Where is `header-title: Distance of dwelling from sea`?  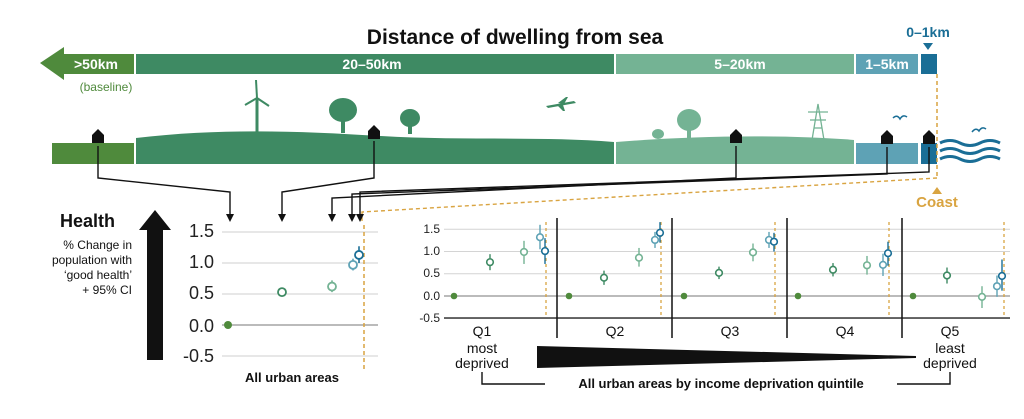 header-title: Distance of dwelling from sea is located at coordinates (515, 37).